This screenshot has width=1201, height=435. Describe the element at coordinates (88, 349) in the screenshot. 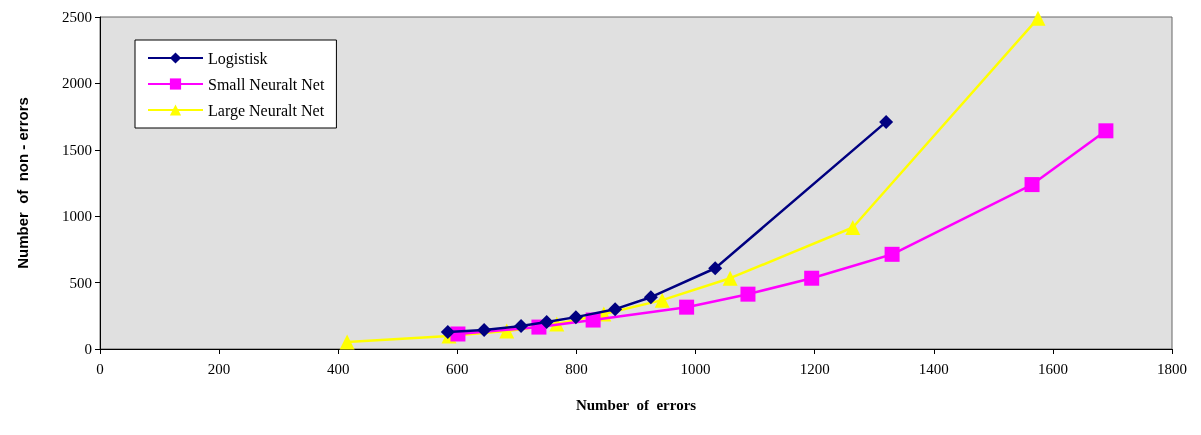

I see `y-tick-label: 0` at that location.